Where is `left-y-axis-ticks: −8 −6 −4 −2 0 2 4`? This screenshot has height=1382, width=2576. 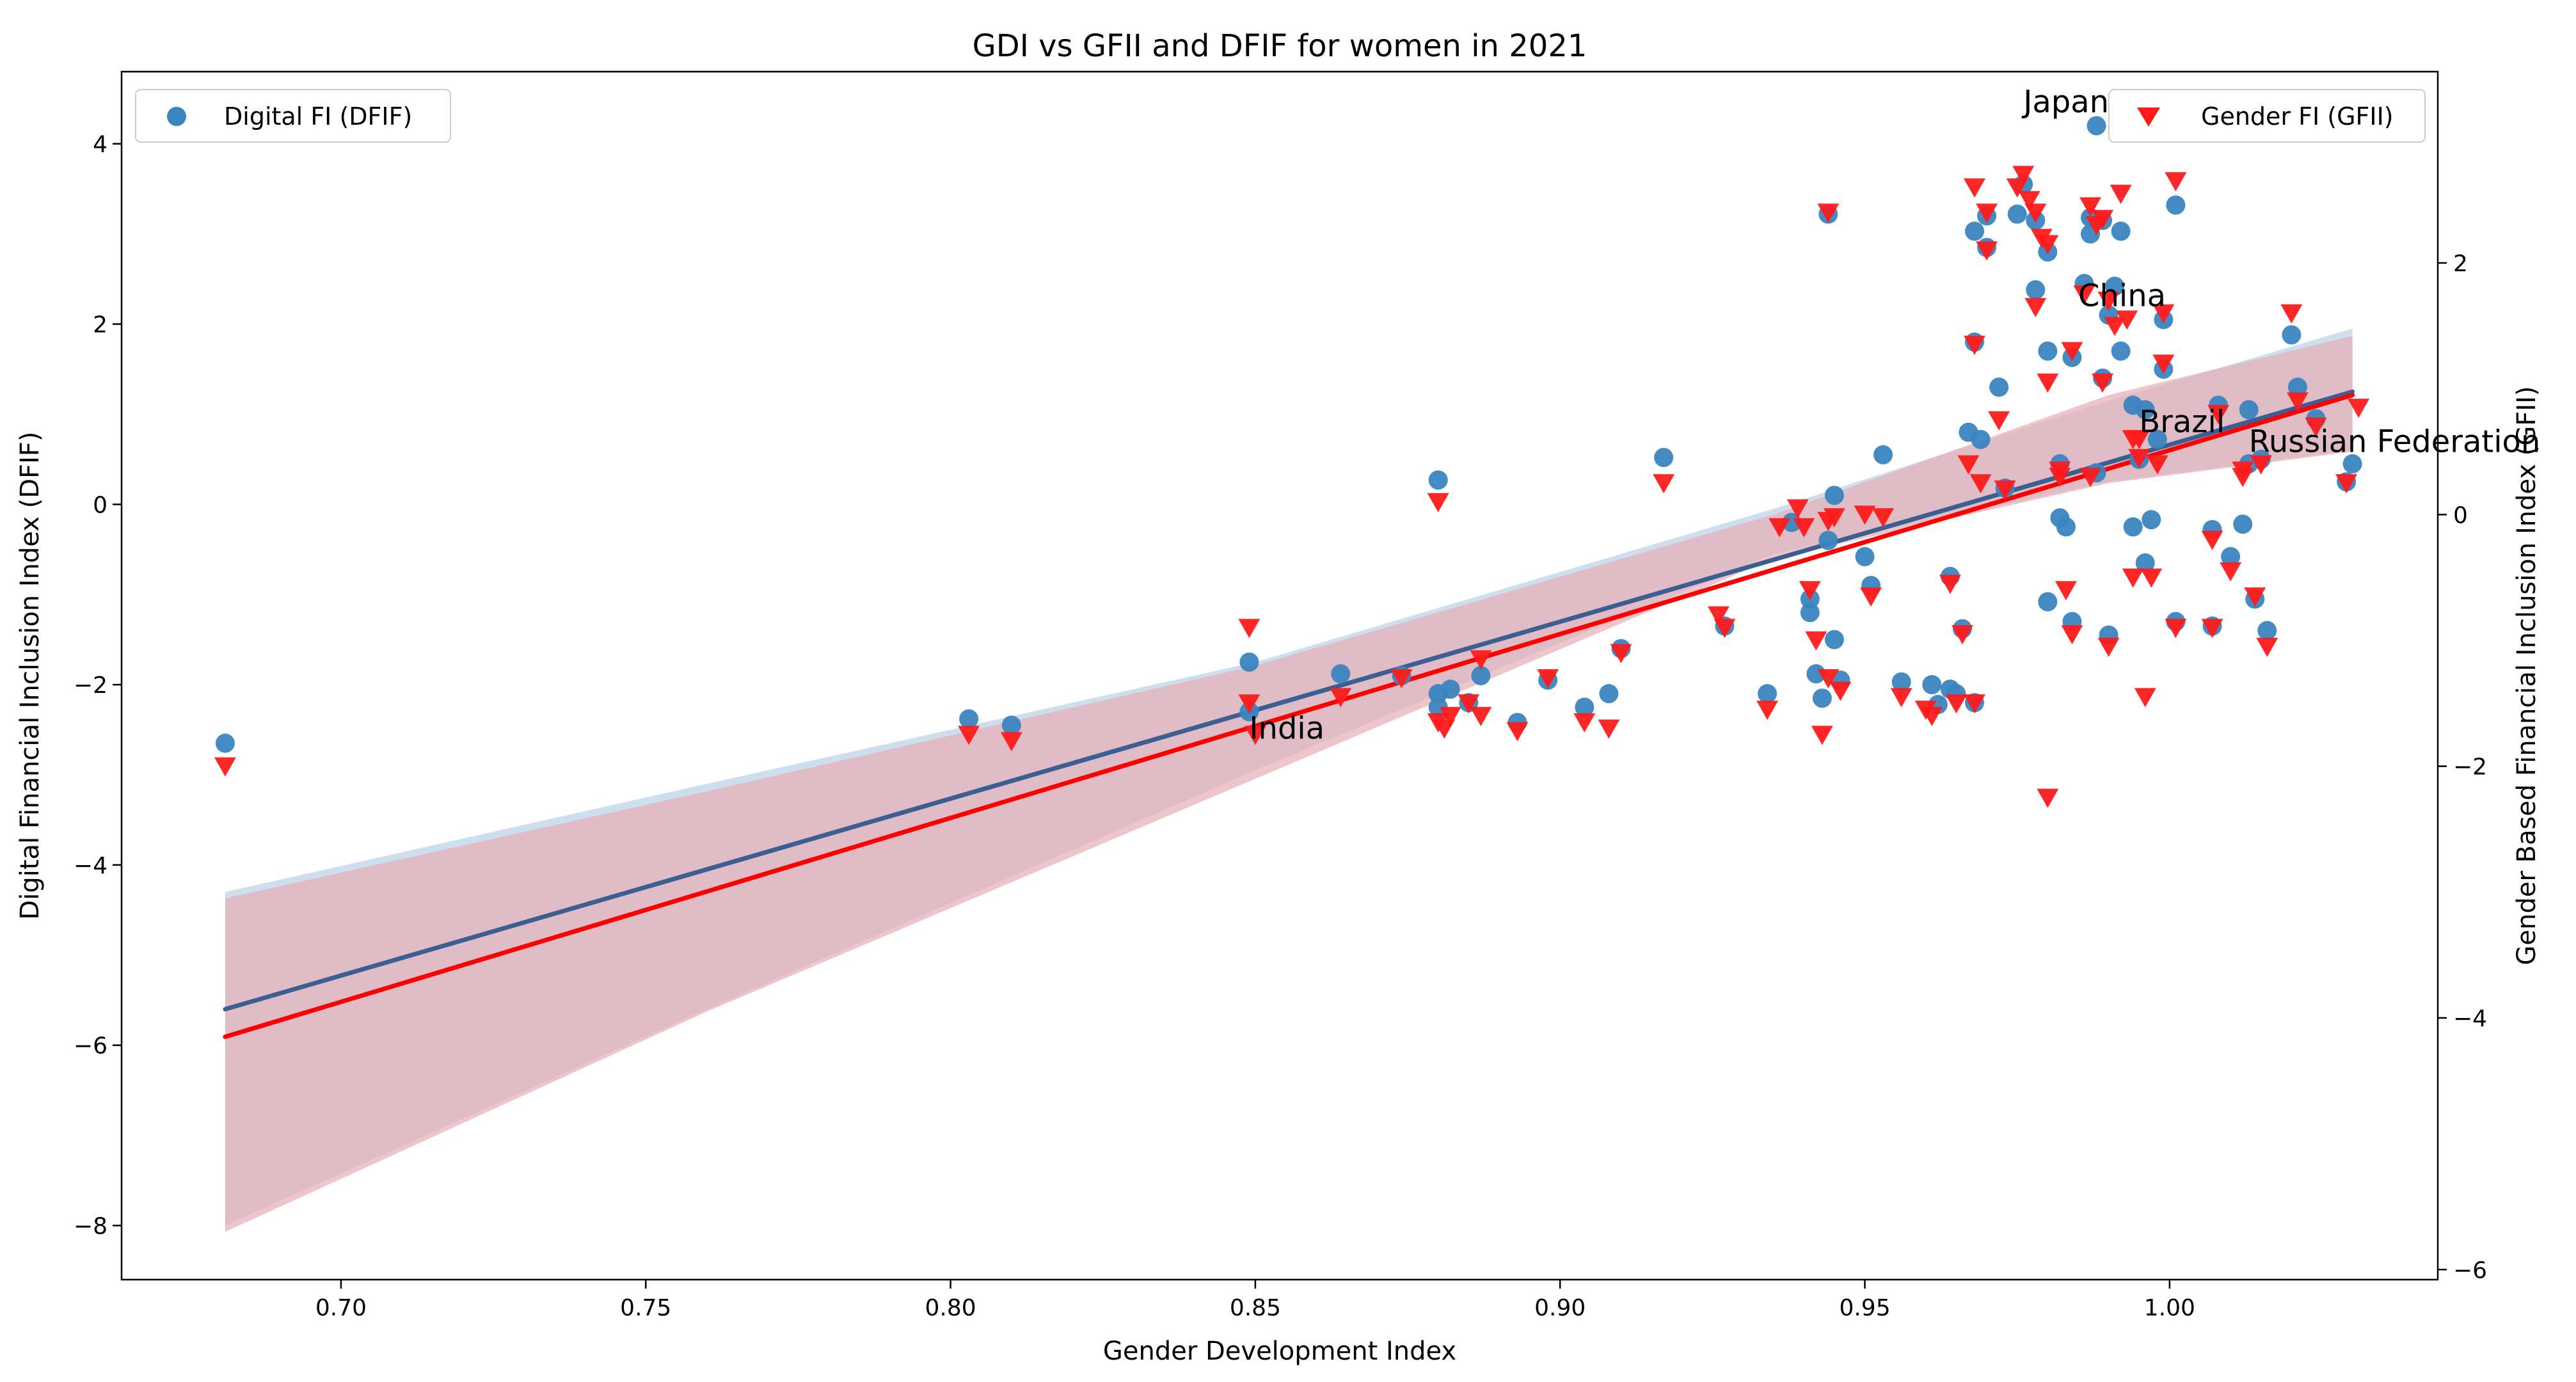 left-y-axis-ticks: −8 −6 −4 −2 0 2 4 is located at coordinates (98, 685).